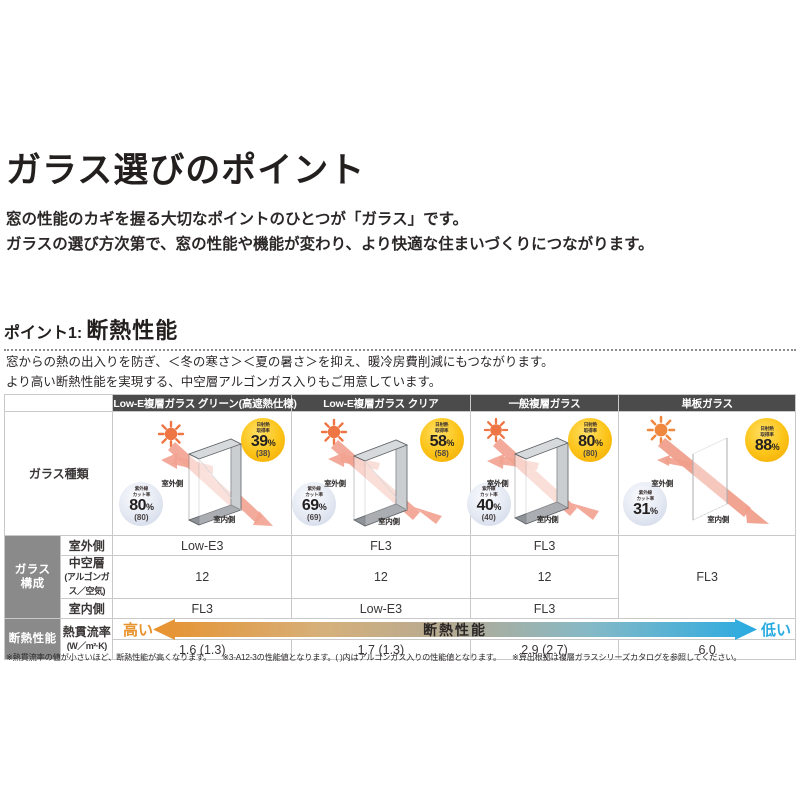 The width and height of the screenshot is (800, 800). I want to click on solar-heat-gain-badge-3: 日射熱 取得率 88%, so click(767, 440).